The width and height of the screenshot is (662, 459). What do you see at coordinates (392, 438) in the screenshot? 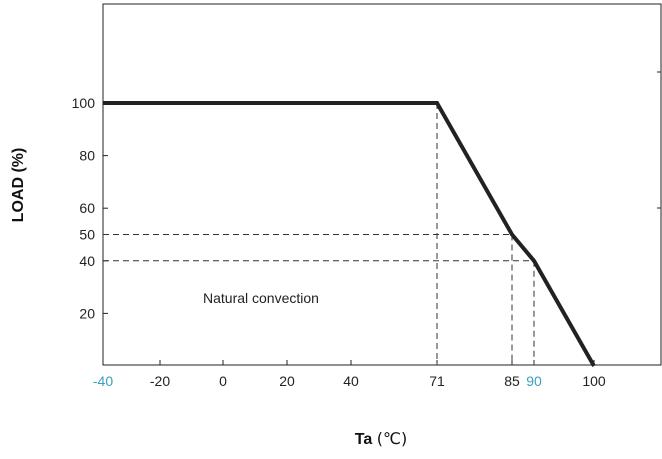
I see `x-axis-unit: (℃)` at bounding box center [392, 438].